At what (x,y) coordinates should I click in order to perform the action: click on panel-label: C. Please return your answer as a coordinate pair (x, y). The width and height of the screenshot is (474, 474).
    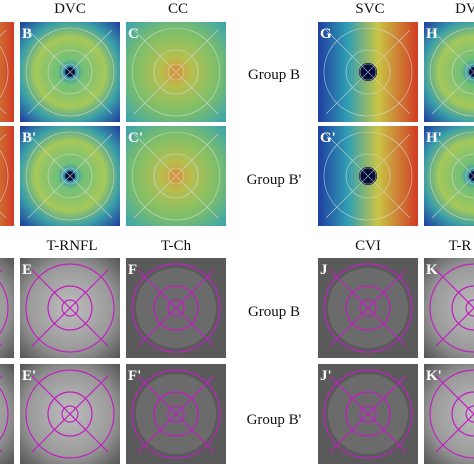
    Looking at the image, I should click on (133, 34).